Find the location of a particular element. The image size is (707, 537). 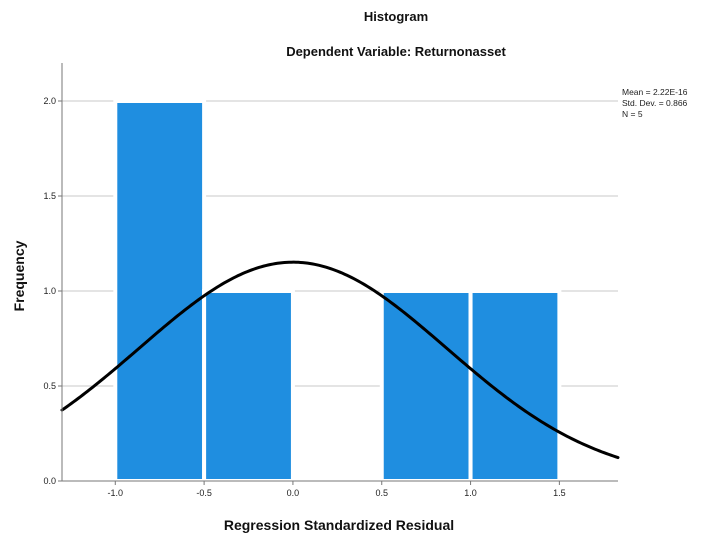

x-tick-label: -1.0 is located at coordinates (116, 493).